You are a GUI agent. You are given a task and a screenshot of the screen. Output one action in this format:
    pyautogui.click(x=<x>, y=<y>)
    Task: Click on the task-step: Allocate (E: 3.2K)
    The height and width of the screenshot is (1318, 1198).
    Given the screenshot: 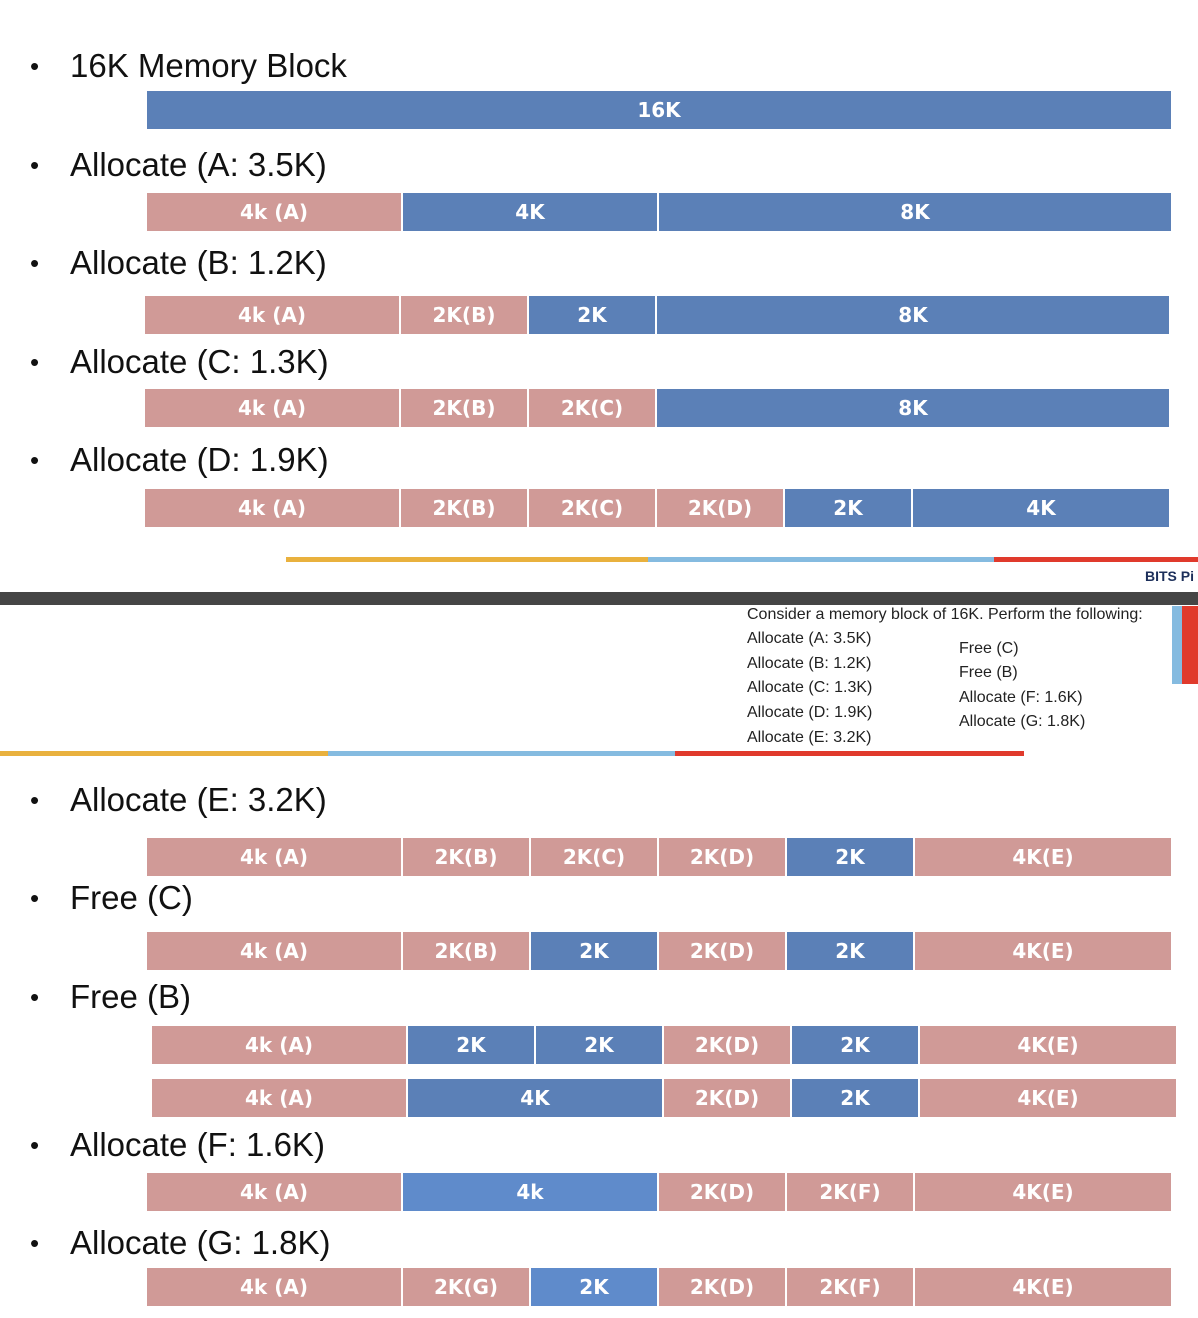 What is the action you would take?
    pyautogui.click(x=809, y=737)
    